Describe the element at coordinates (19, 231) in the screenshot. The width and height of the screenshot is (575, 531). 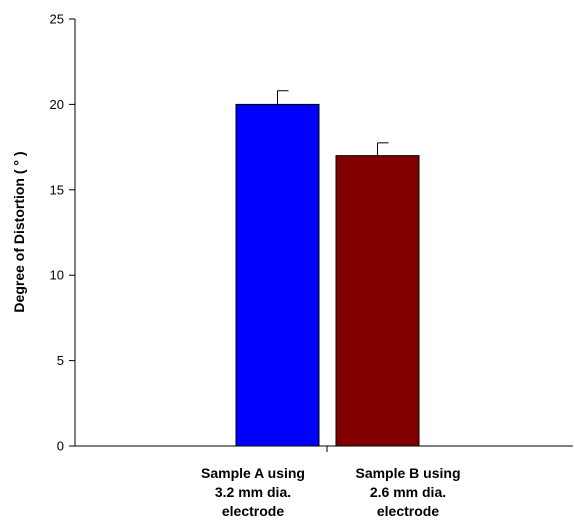
I see `y-axis-title: Degree of Distortion ( ° )` at that location.